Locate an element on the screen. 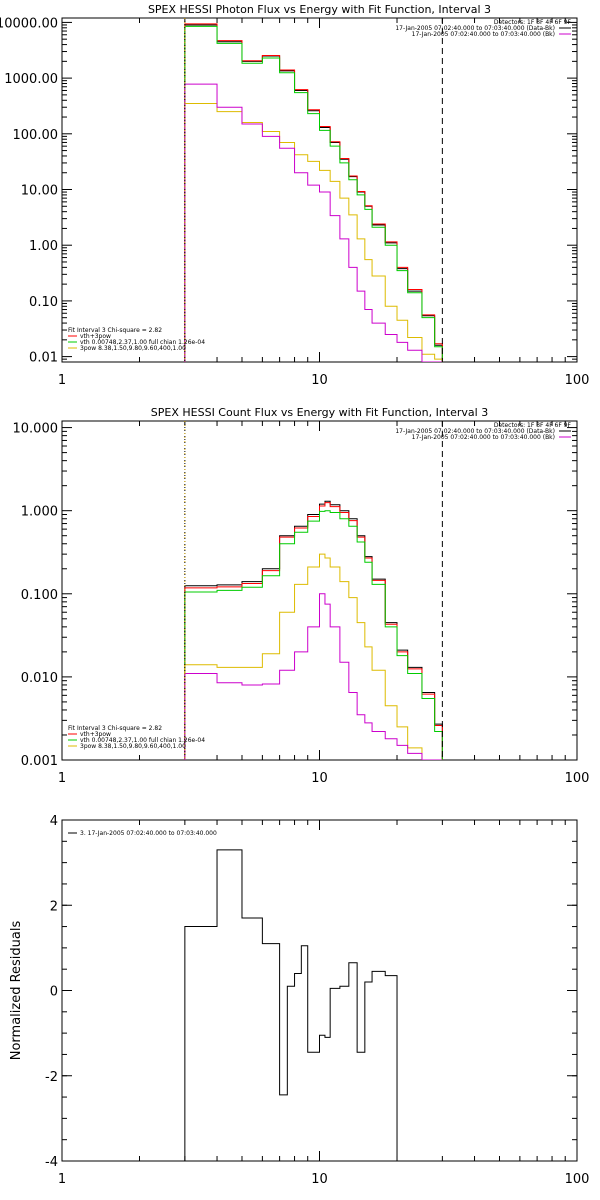  panel2-series-data-bk is located at coordinates (313, 630).